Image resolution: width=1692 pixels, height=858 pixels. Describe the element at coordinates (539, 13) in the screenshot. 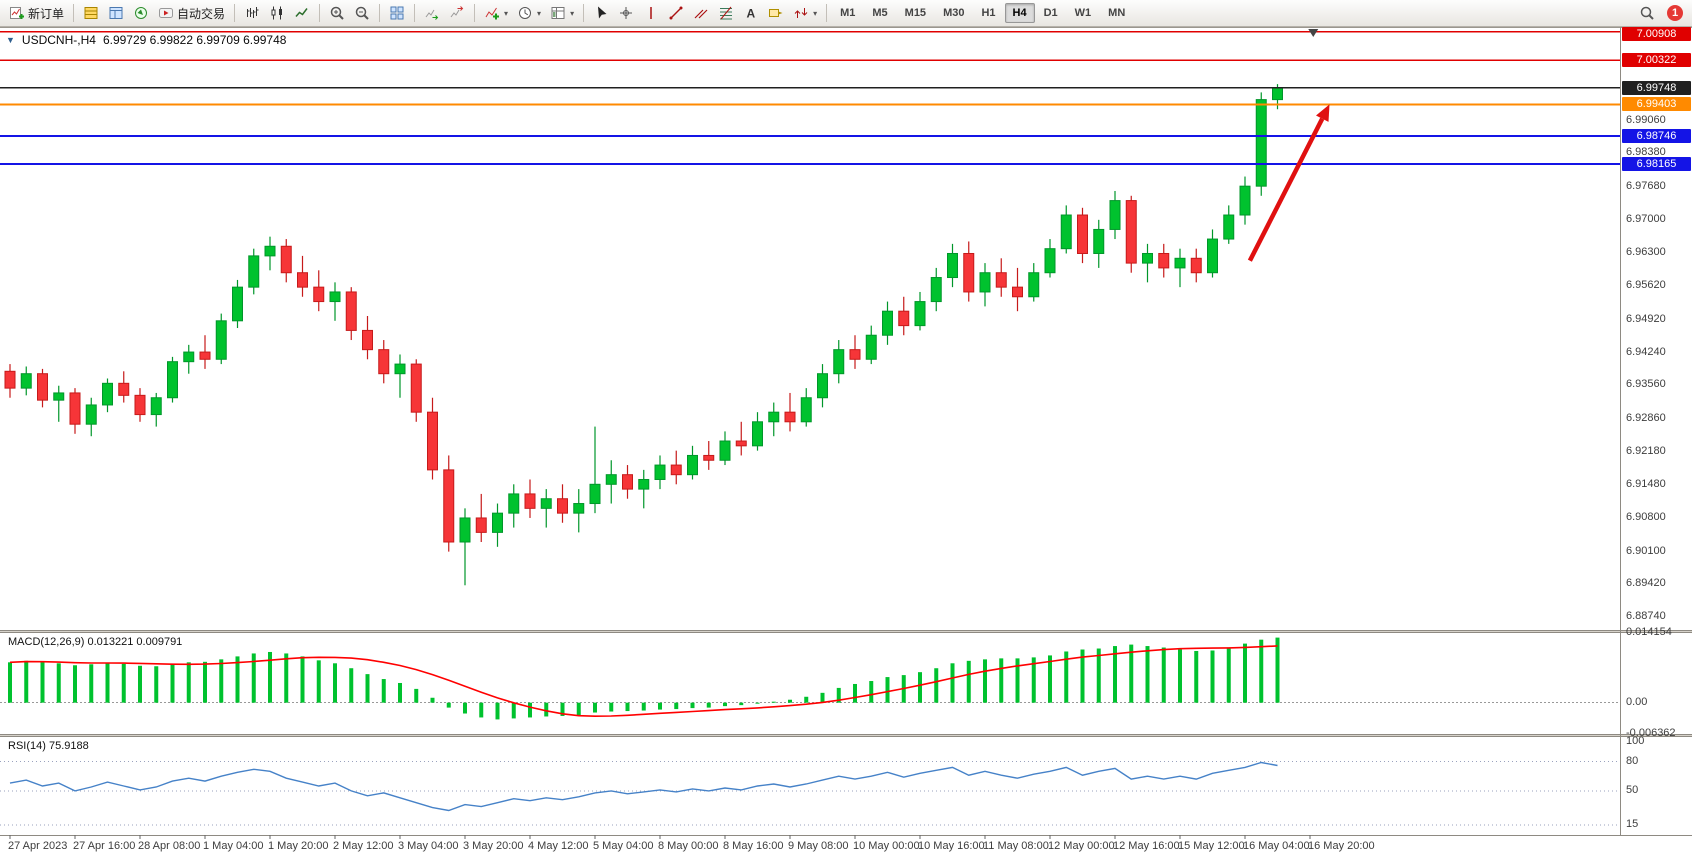

I see `dropdown-caret-icon: ▾` at that location.